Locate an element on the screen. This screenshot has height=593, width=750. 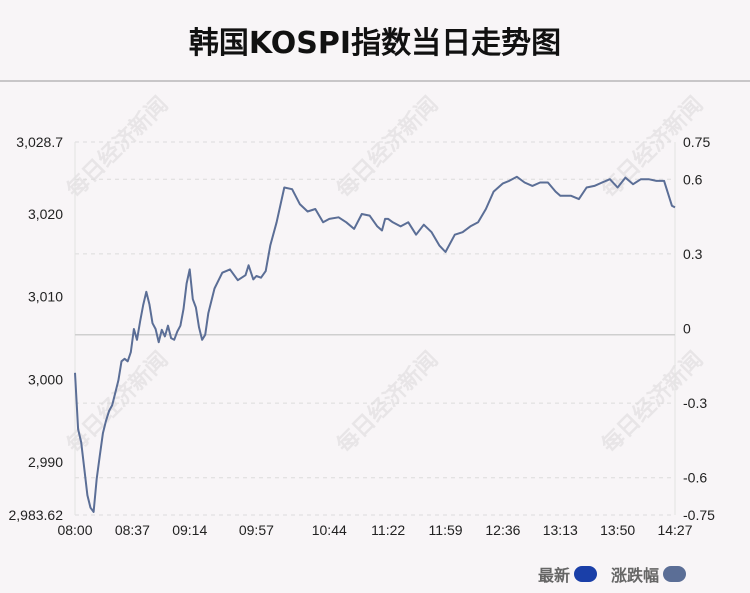
chart-legend: 最新 涨跌幅 is located at coordinates (605, 574).